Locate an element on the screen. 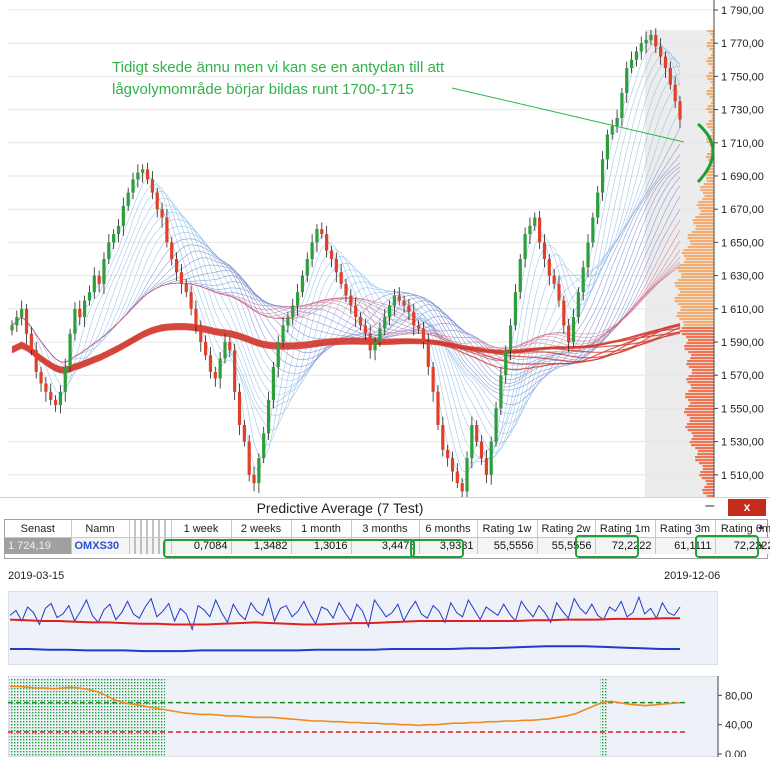 The height and width of the screenshot is (757, 770). col-rating-1m: Rating 1m is located at coordinates (625, 529).